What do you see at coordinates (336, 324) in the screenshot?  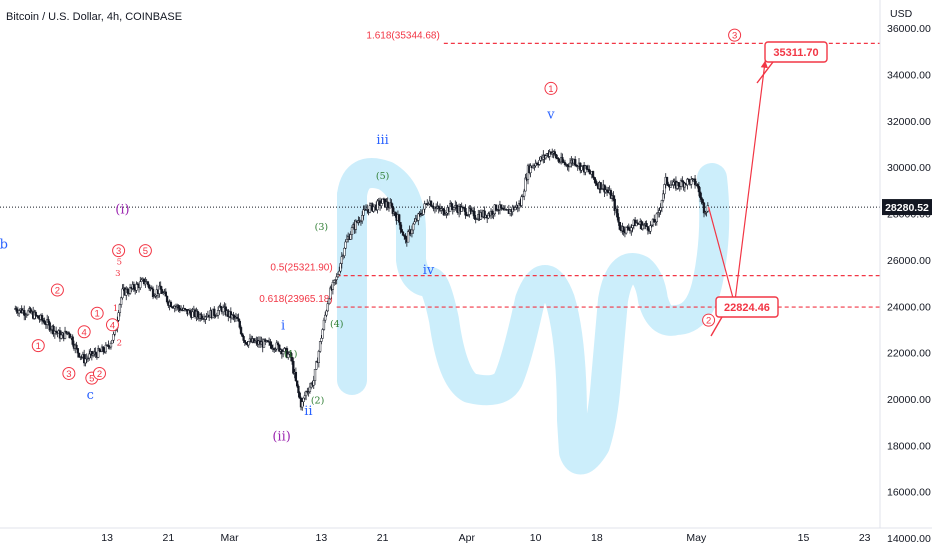 I see `wave-label: (4)` at bounding box center [336, 324].